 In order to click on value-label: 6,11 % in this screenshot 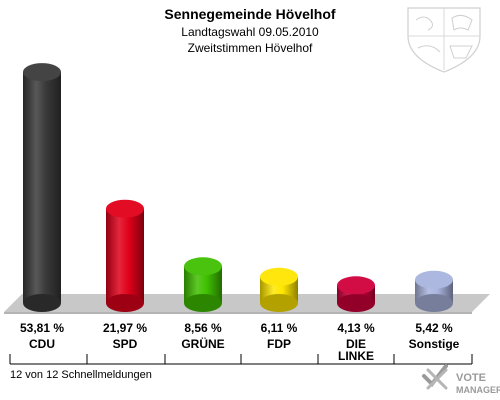, I will do `click(279, 328)`.